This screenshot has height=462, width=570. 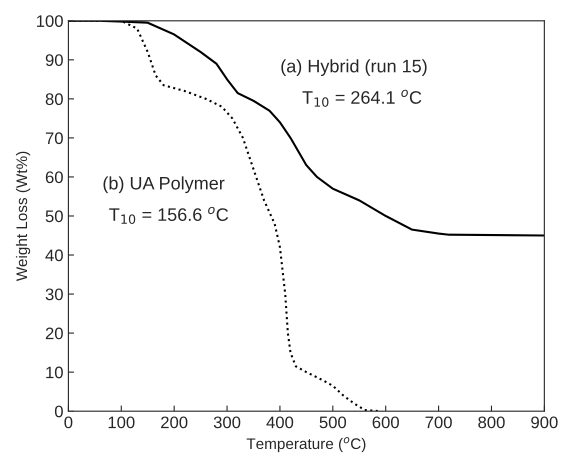 I want to click on y-axis-title: Weight Loss (Wt%), so click(x=23, y=217).